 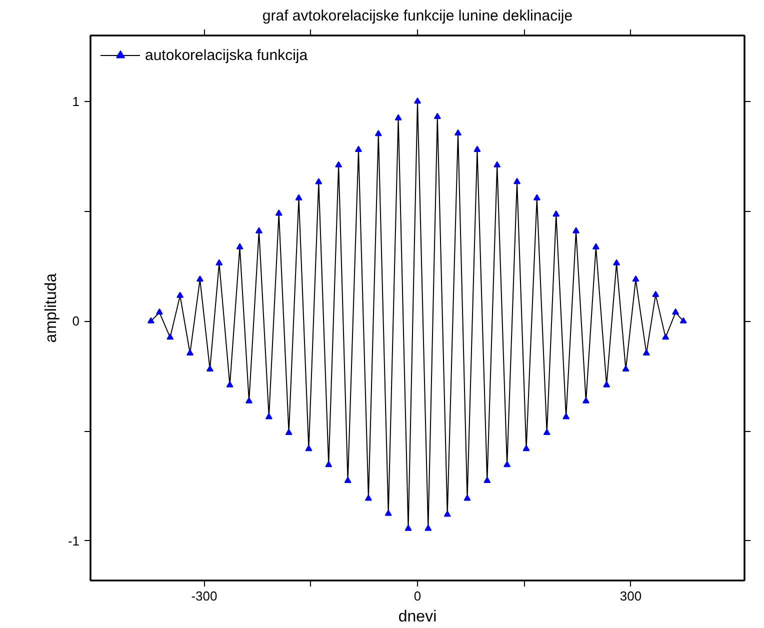 What do you see at coordinates (418, 596) in the screenshot?
I see `x-tick-label: 0` at bounding box center [418, 596].